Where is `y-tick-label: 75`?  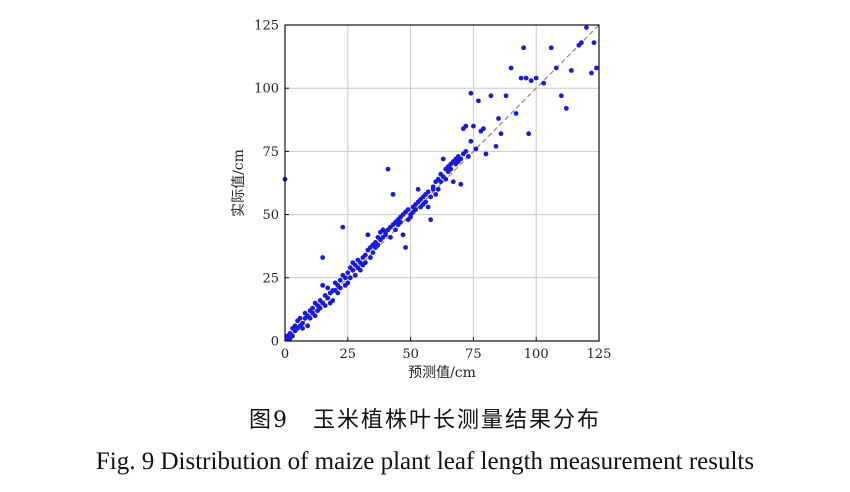
y-tick-label: 75 is located at coordinates (270, 152).